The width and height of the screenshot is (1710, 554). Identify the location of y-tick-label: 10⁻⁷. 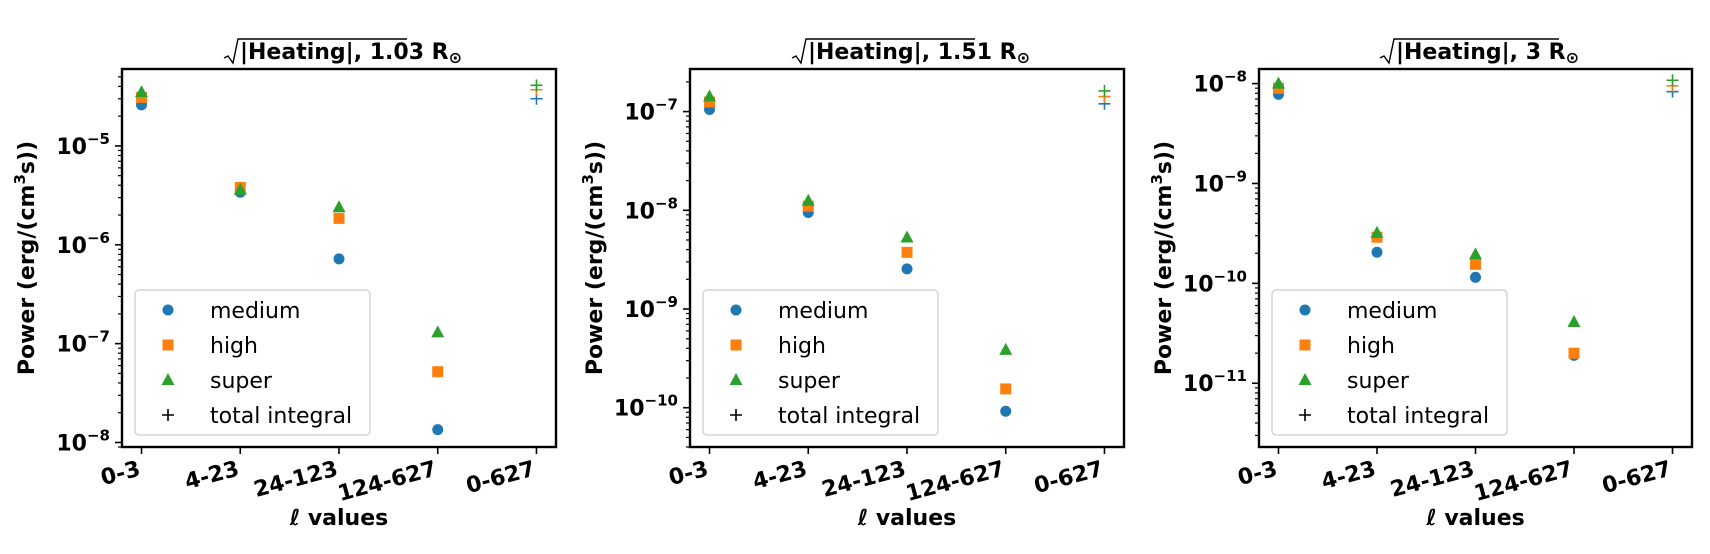
(83, 343).